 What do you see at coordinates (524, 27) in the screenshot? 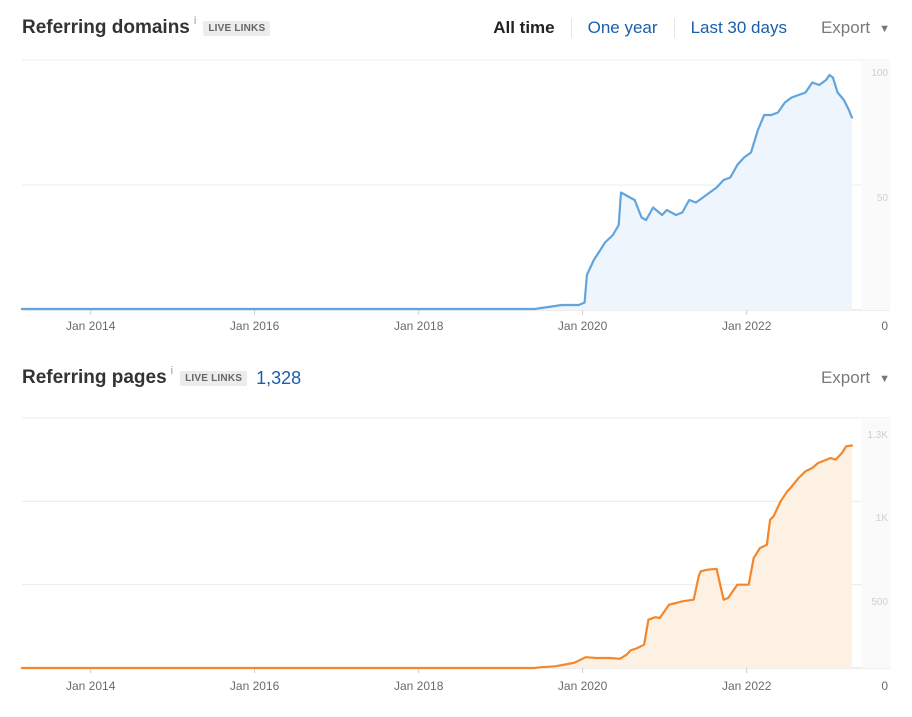
I see `tab-all-time: All time` at bounding box center [524, 27].